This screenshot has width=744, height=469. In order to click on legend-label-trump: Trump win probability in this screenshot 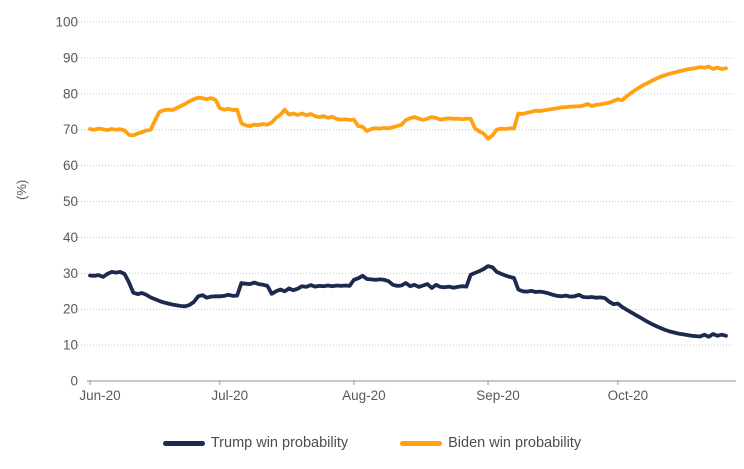, I will do `click(279, 443)`.